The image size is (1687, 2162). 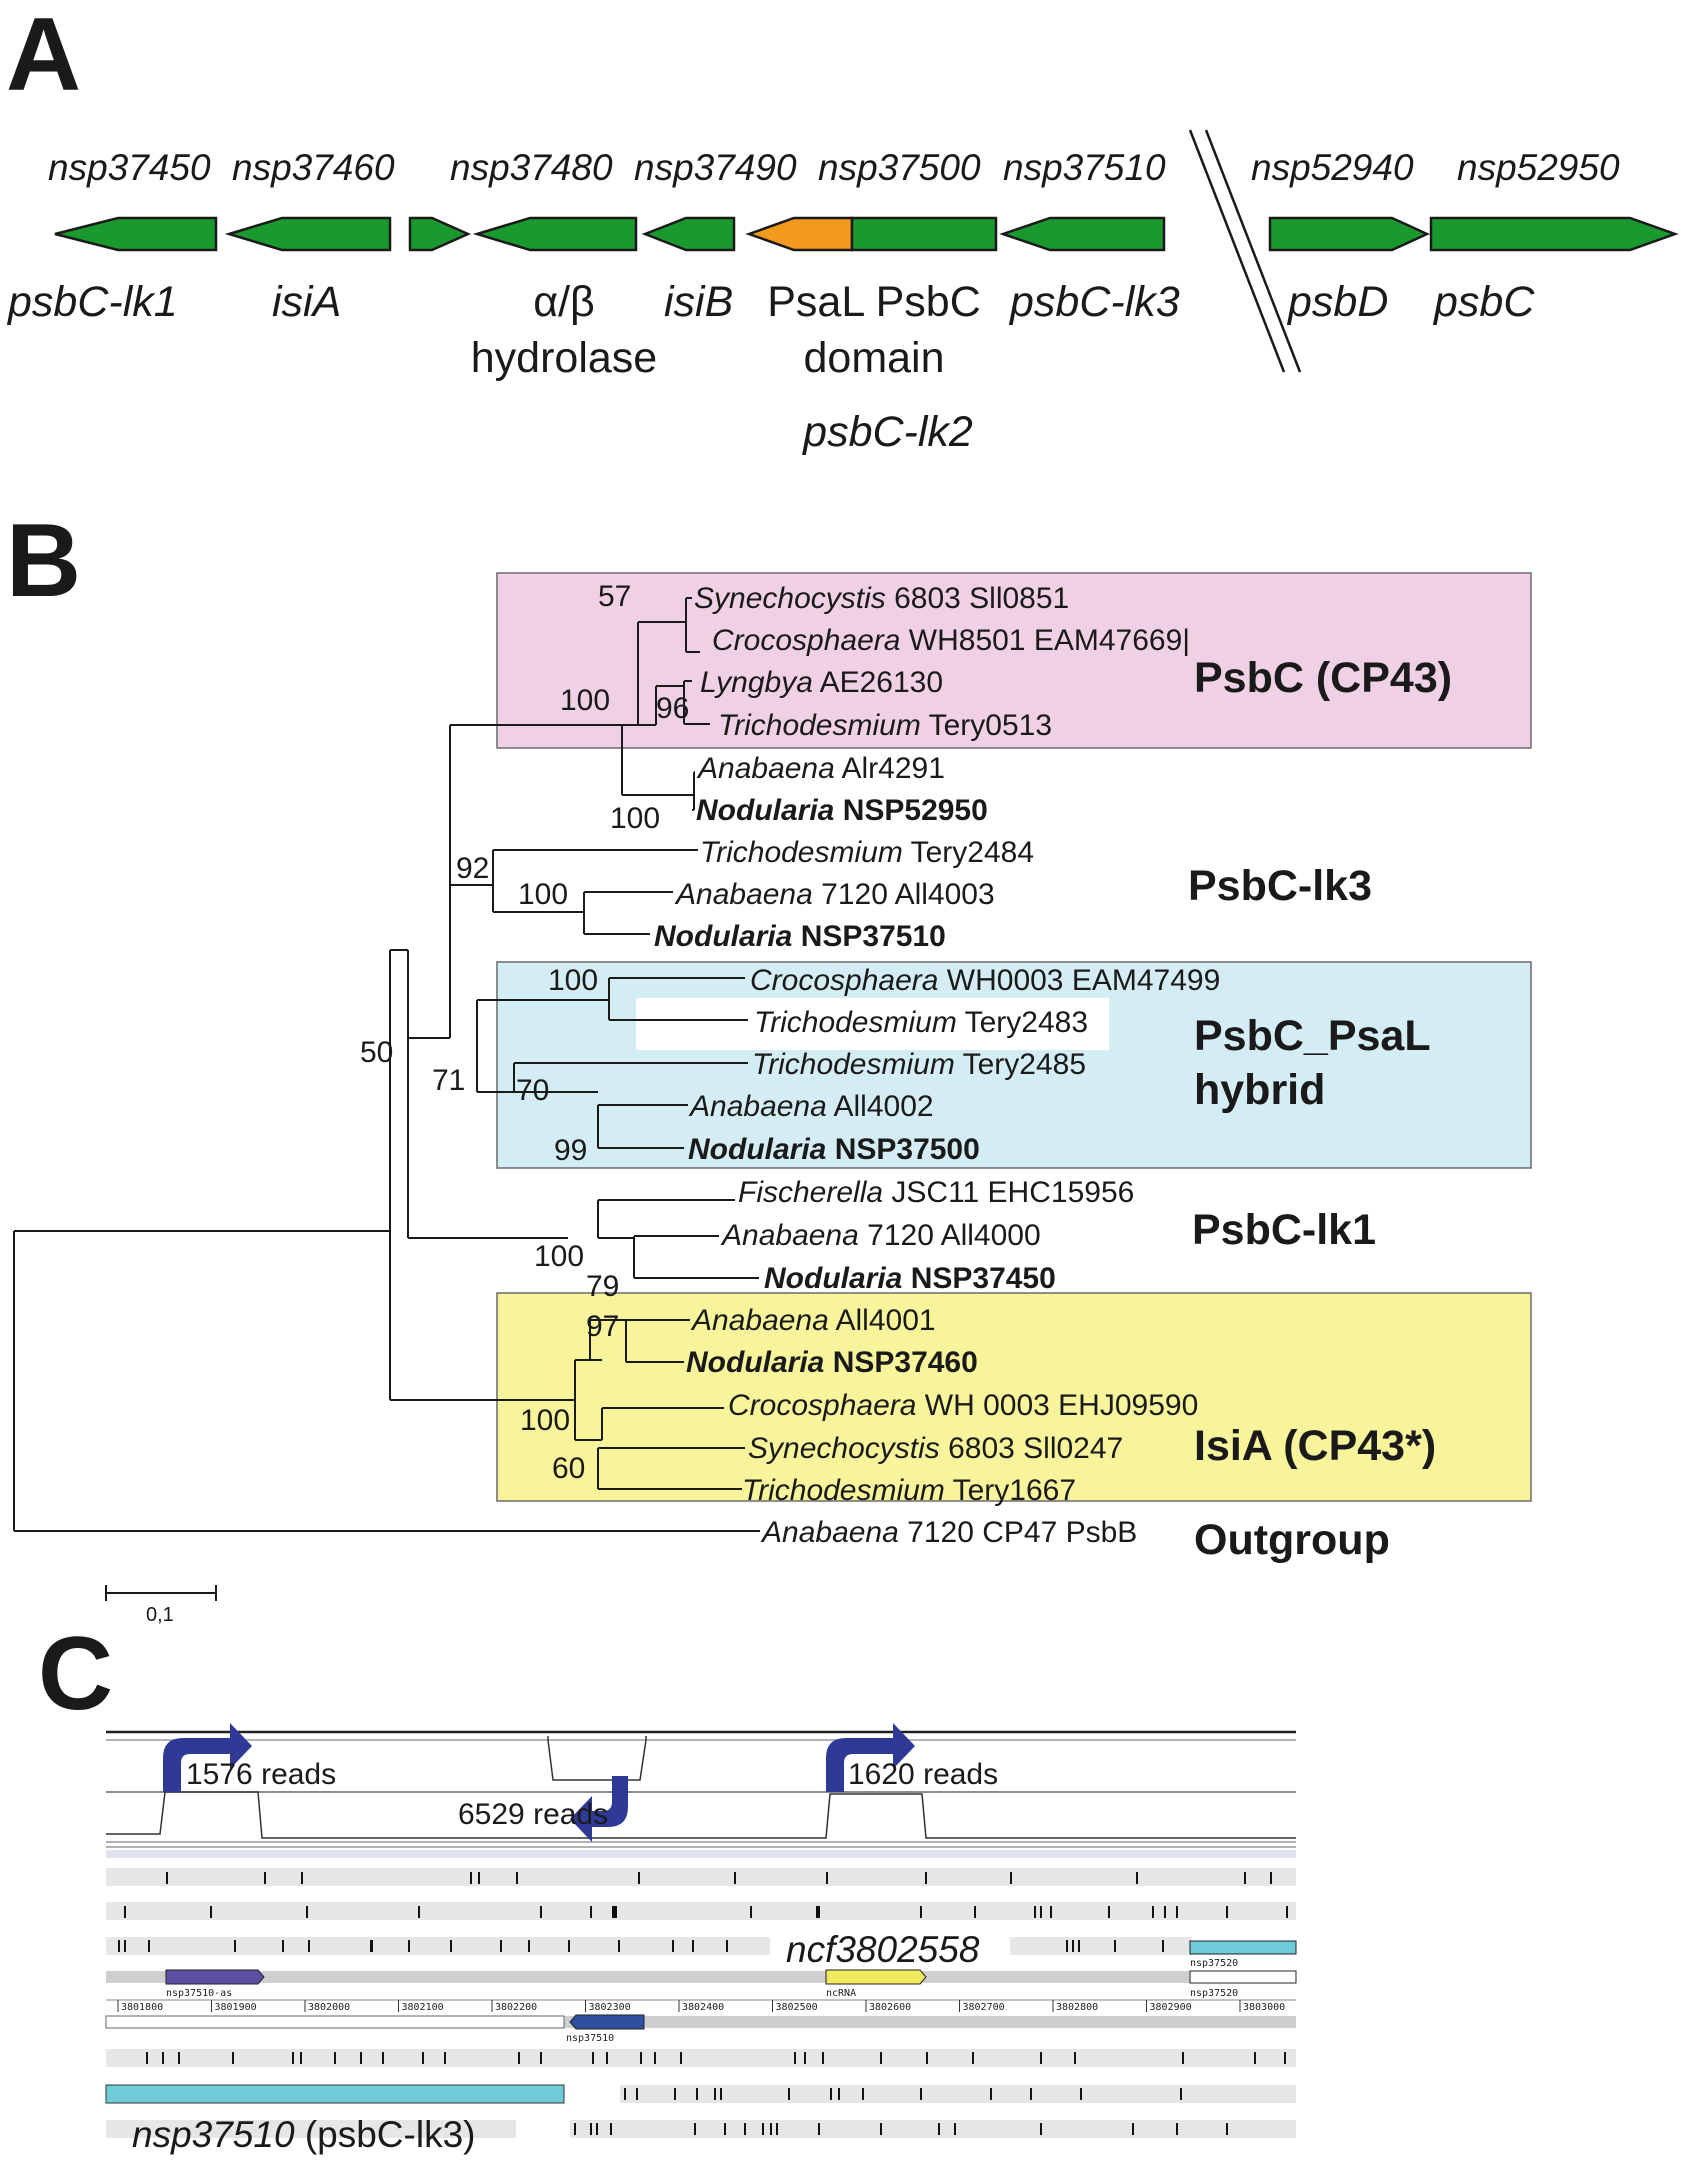 What do you see at coordinates (800, 936) in the screenshot?
I see `taxon-label: Nodularia NSP37510` at bounding box center [800, 936].